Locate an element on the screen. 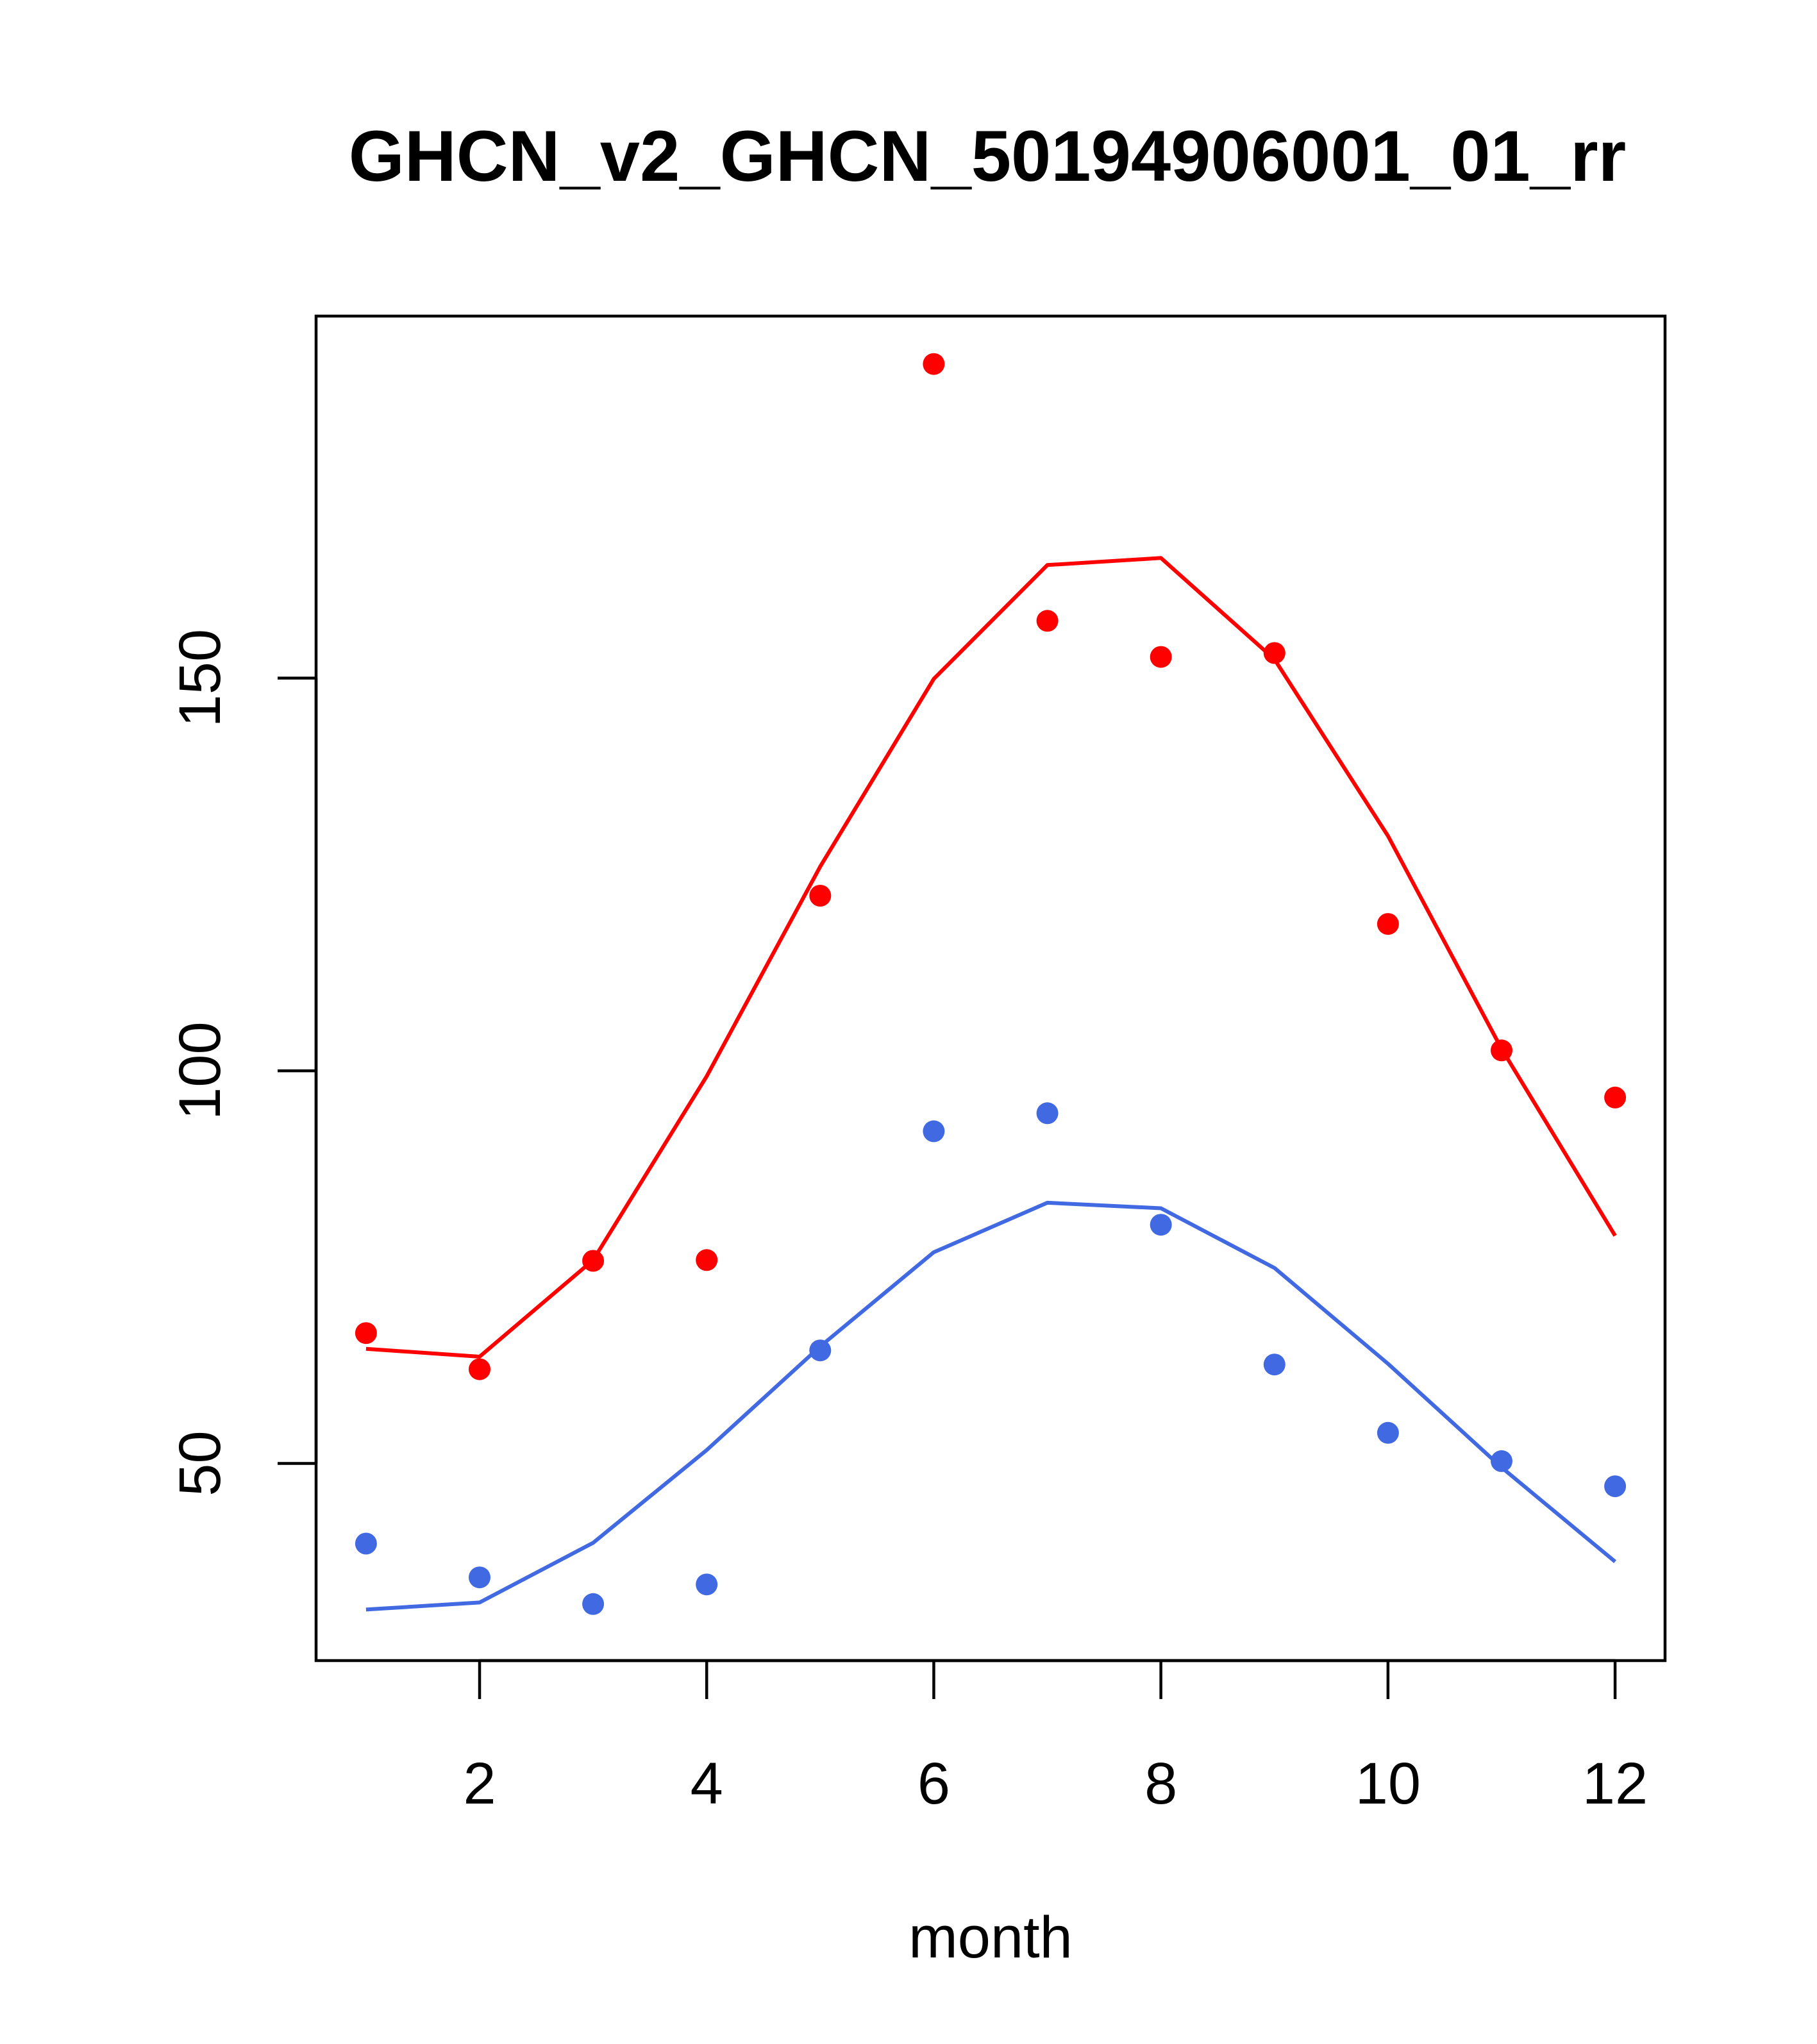 The image size is (1817, 2044). series-2-line is located at coordinates (991, 1406).